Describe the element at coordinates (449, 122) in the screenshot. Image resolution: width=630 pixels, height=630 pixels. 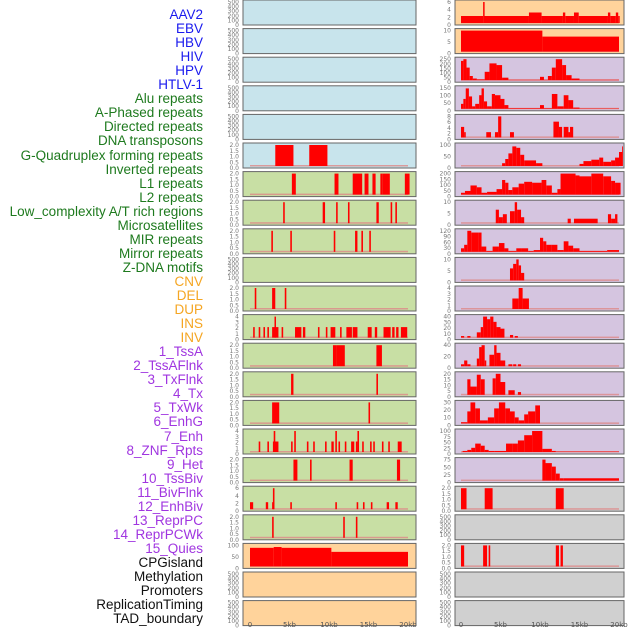
I see `y-tick-label: 6` at that location.